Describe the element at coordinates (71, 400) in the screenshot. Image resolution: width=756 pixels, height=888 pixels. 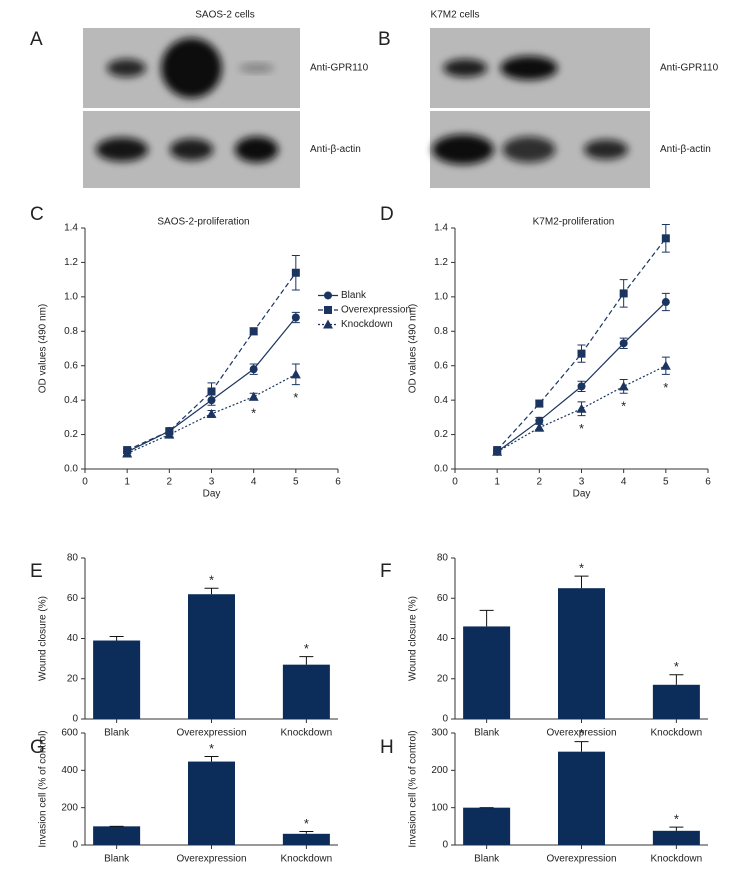
I see `y-tick-label: 0.4` at that location.